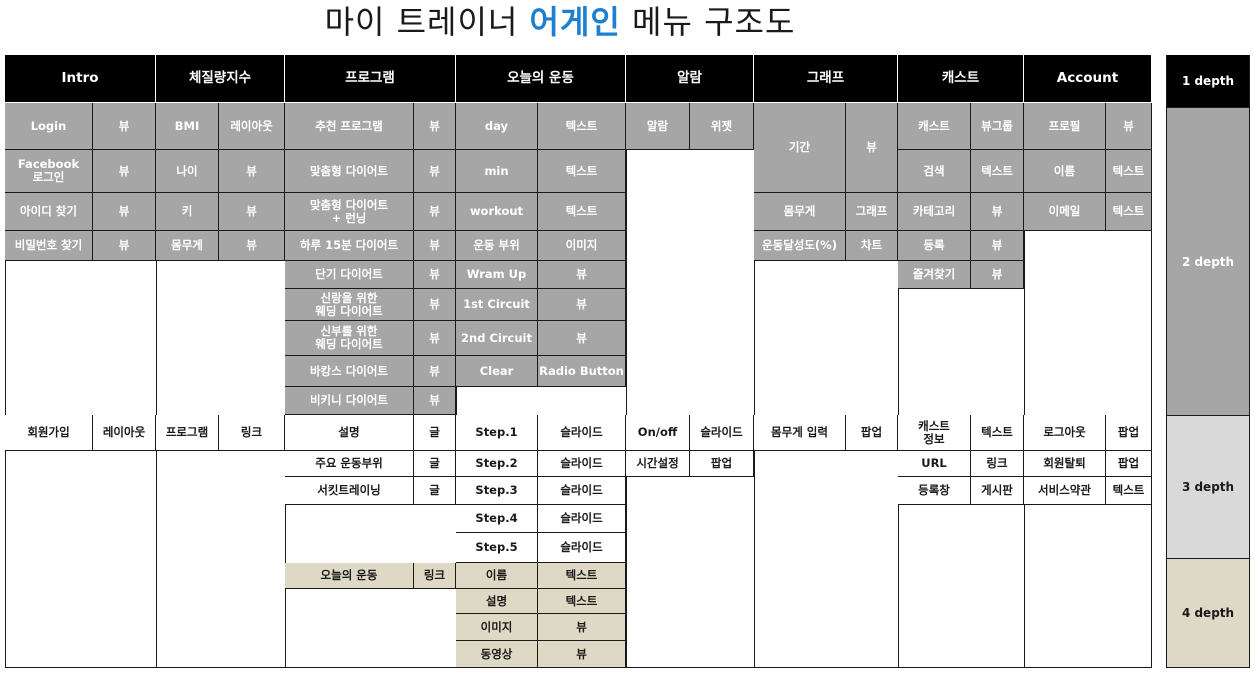 The image size is (1254, 676). Describe the element at coordinates (497, 519) in the screenshot. I see `menu-item-w-s4: Step.4` at that location.